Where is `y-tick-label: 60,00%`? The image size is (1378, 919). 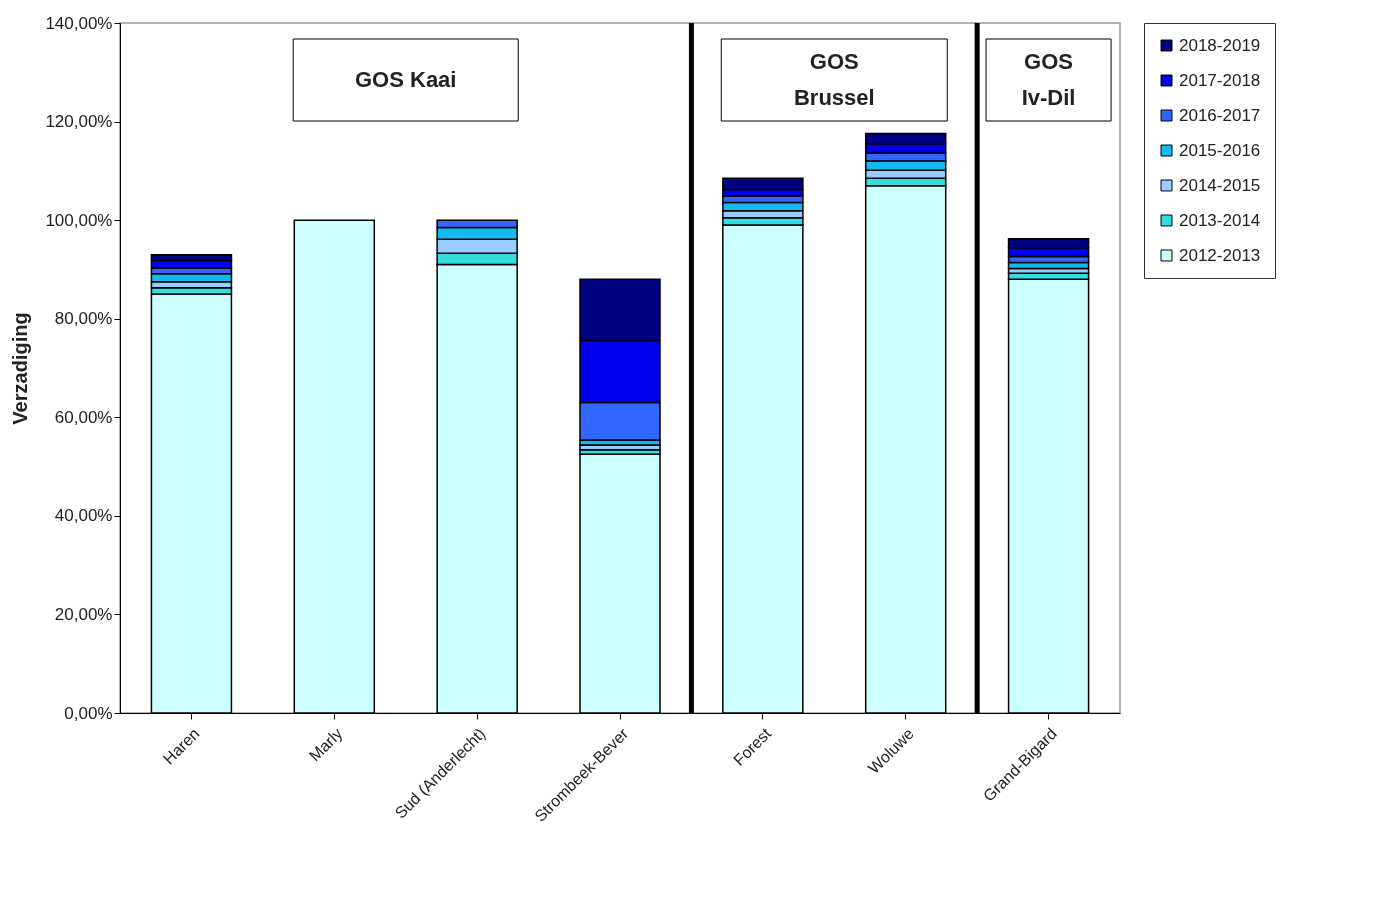 y-tick-label: 60,00% is located at coordinates (83, 417).